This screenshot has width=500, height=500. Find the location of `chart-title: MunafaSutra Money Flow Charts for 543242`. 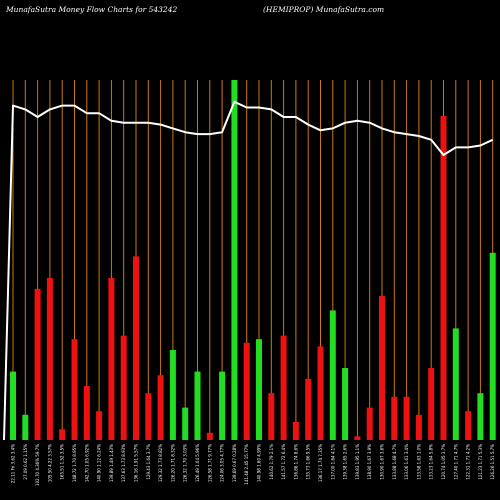

chart-title: MunafaSutra Money Flow Charts for 543242 is located at coordinates (92, 9).